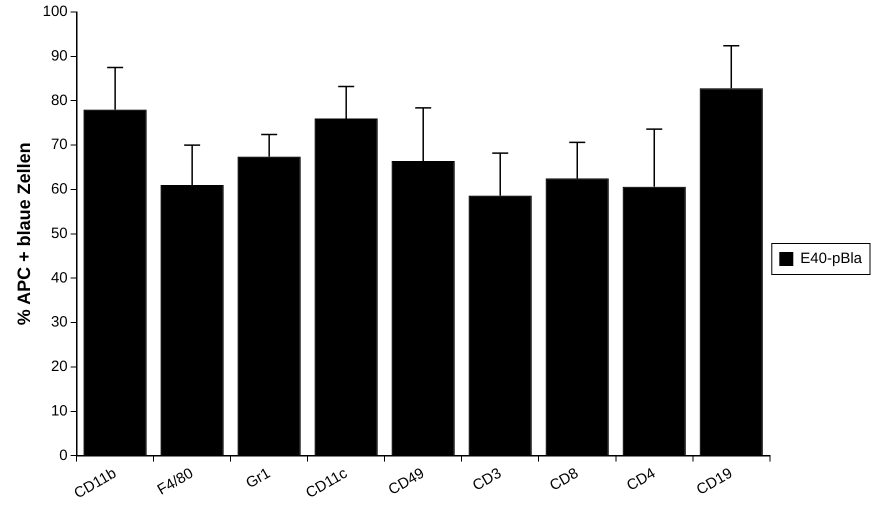 The height and width of the screenshot is (510, 886). I want to click on x-tick-label: Gr1, so click(258, 478).